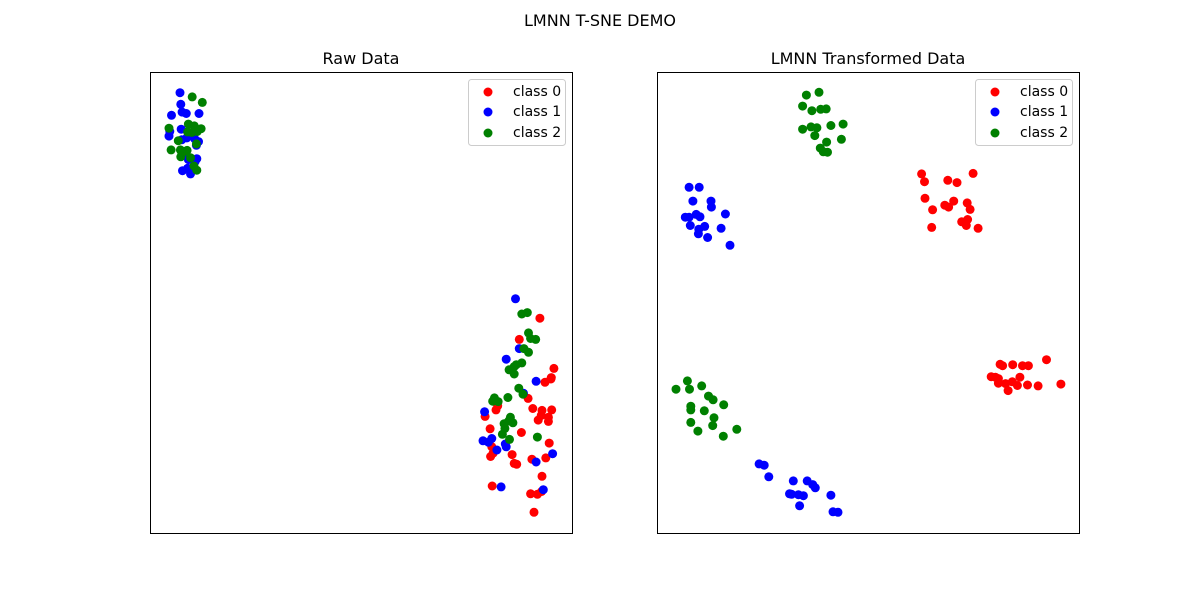 The width and height of the screenshot is (1200, 600). Describe the element at coordinates (1044, 92) in the screenshot. I see `legend-label-class-0: class 0` at that location.